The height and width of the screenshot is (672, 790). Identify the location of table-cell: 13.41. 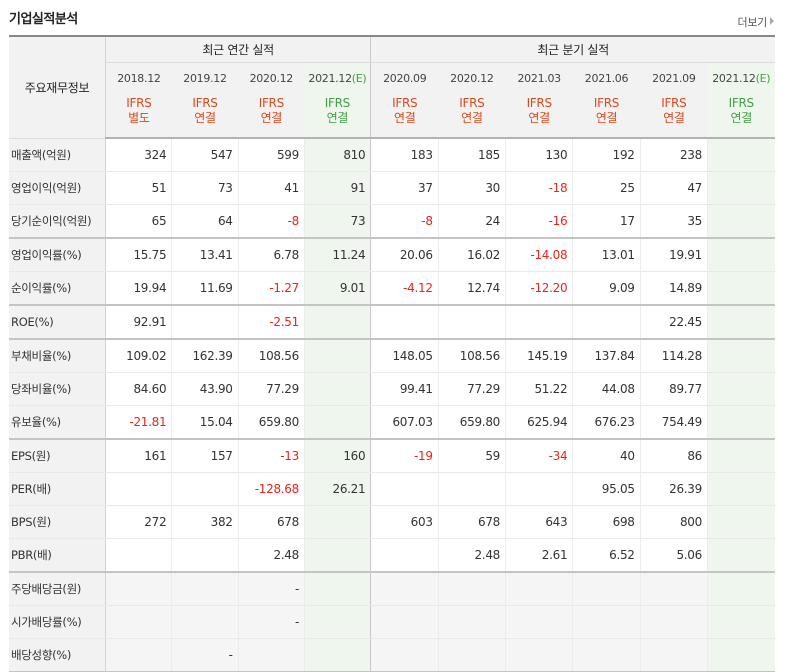
(205, 255).